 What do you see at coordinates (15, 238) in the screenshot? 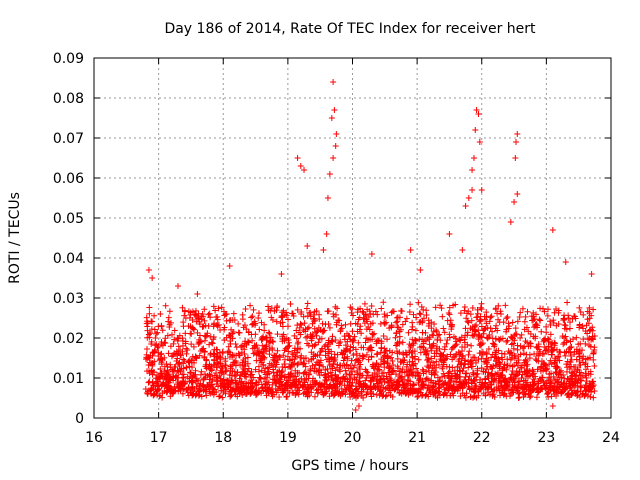
I see `y-axis-label: ROTI / TECUs` at bounding box center [15, 238].